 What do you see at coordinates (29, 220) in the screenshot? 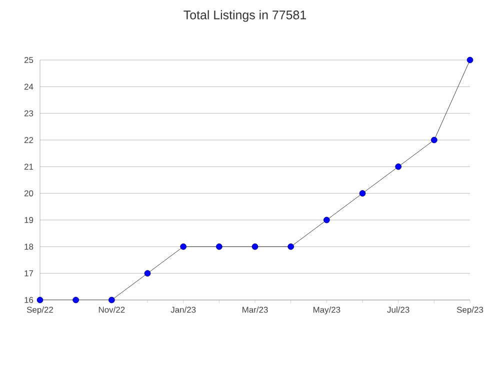
I see `y-tick-label: 19` at bounding box center [29, 220].